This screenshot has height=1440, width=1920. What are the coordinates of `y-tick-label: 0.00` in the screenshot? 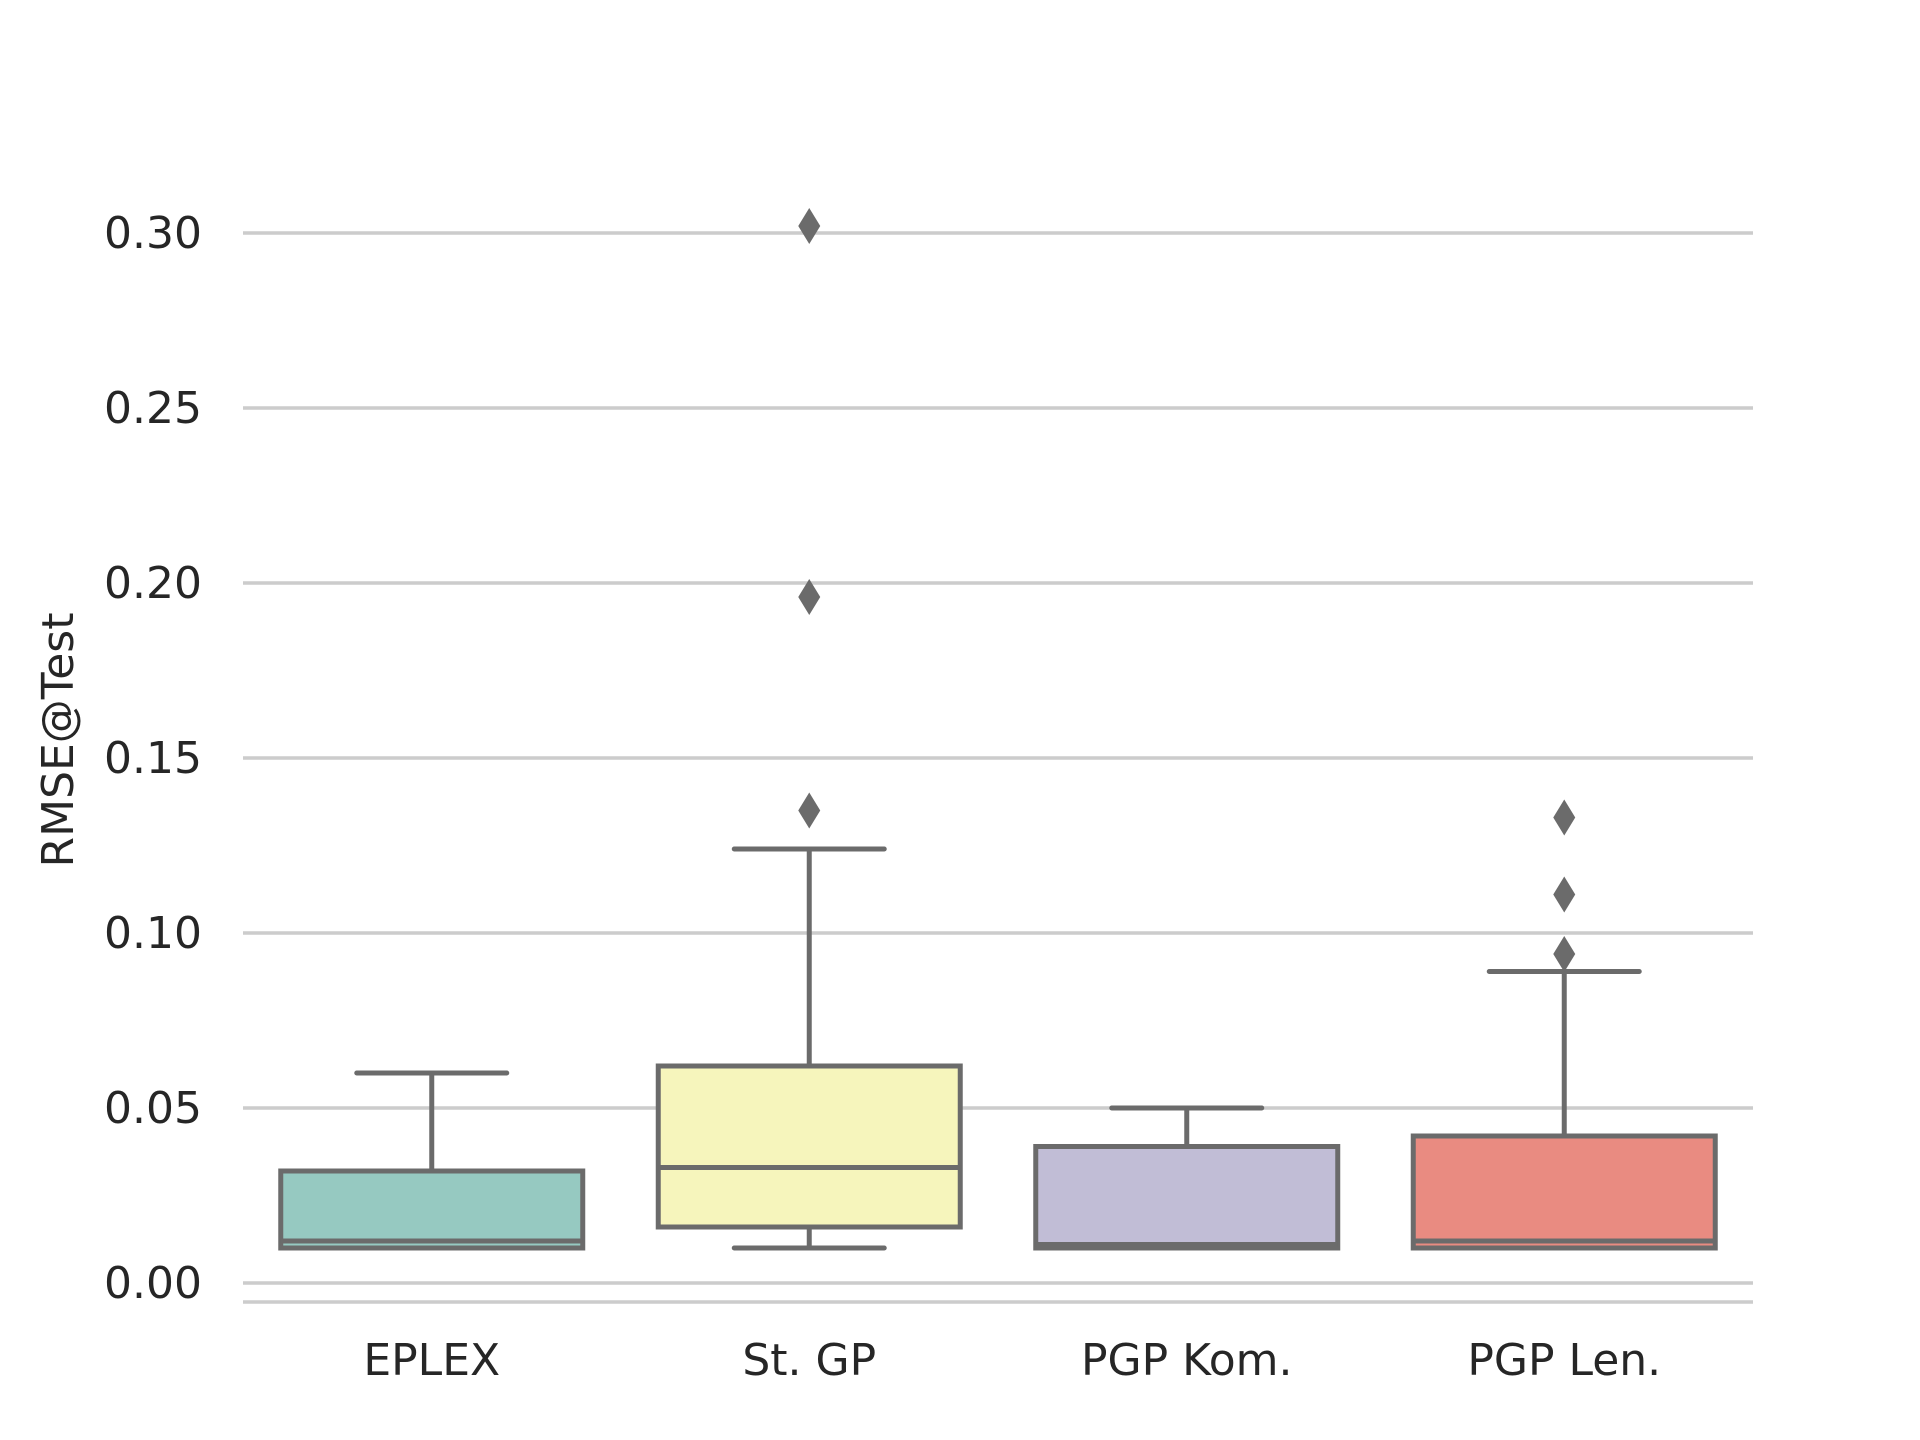 It's located at (153, 1283).